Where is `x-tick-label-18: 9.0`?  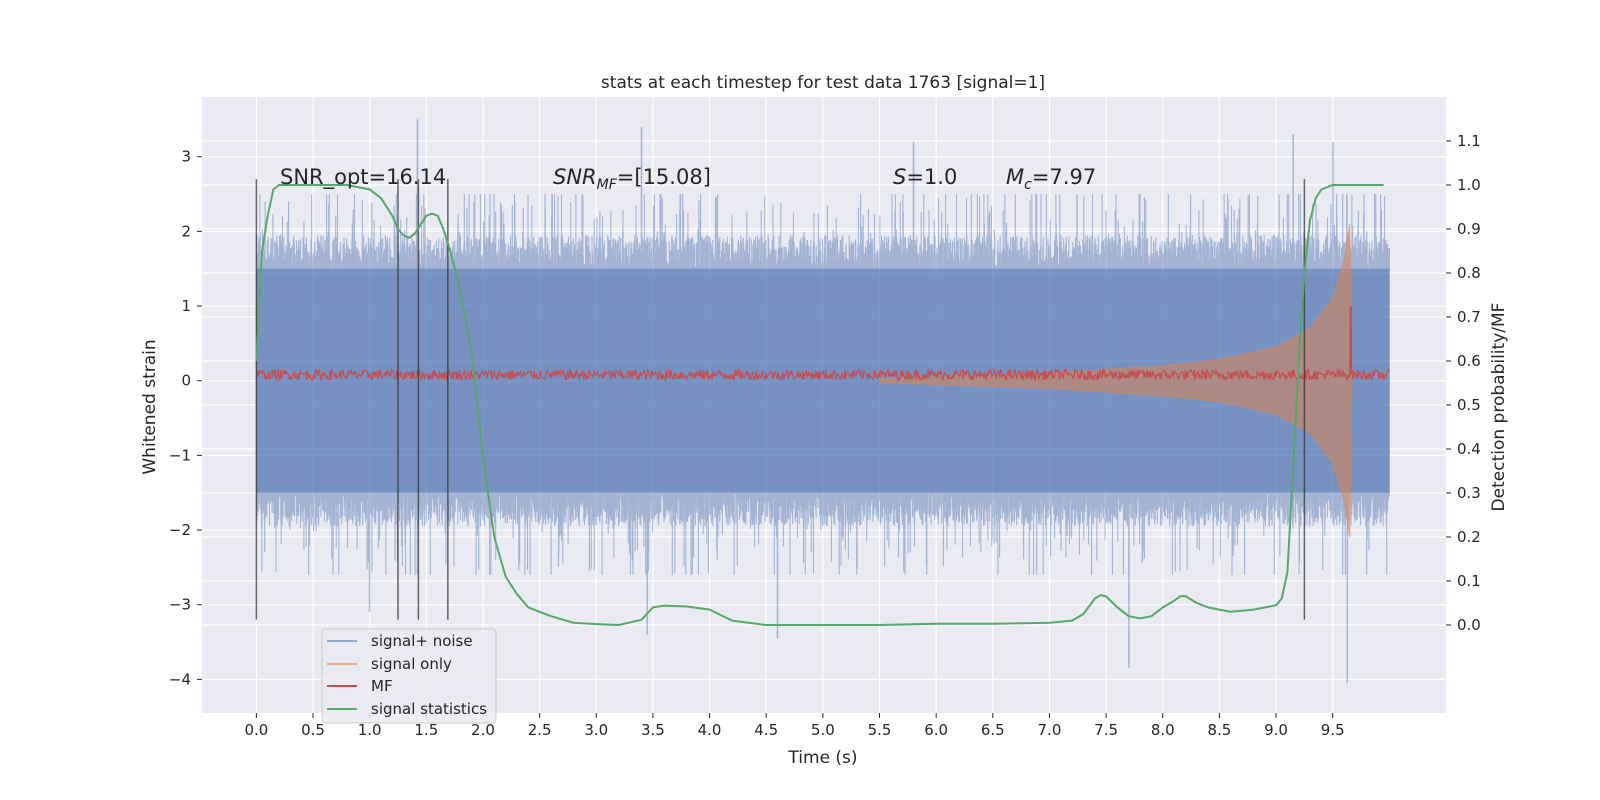 x-tick-label-18: 9.0 is located at coordinates (1276, 730).